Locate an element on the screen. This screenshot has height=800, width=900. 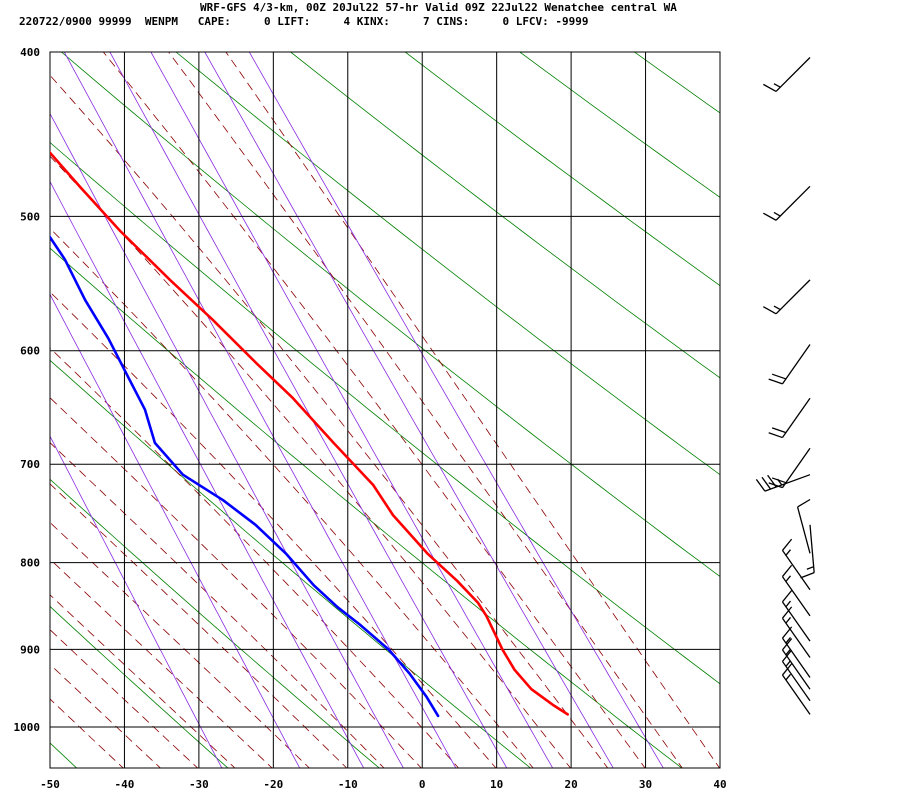
x-tick-label: 30 is located at coordinates (645, 784).